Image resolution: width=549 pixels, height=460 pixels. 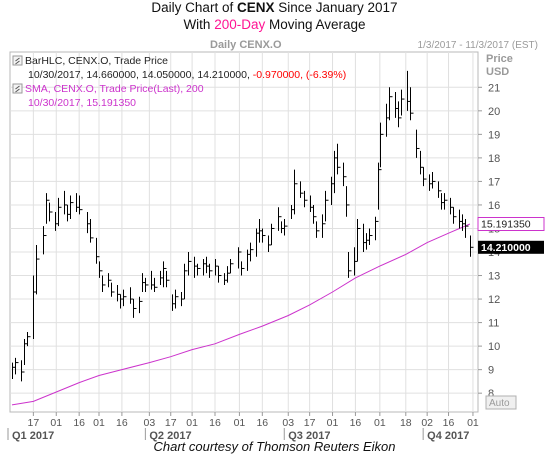 I want to click on auto-scale-label: Auto, so click(x=499, y=403).